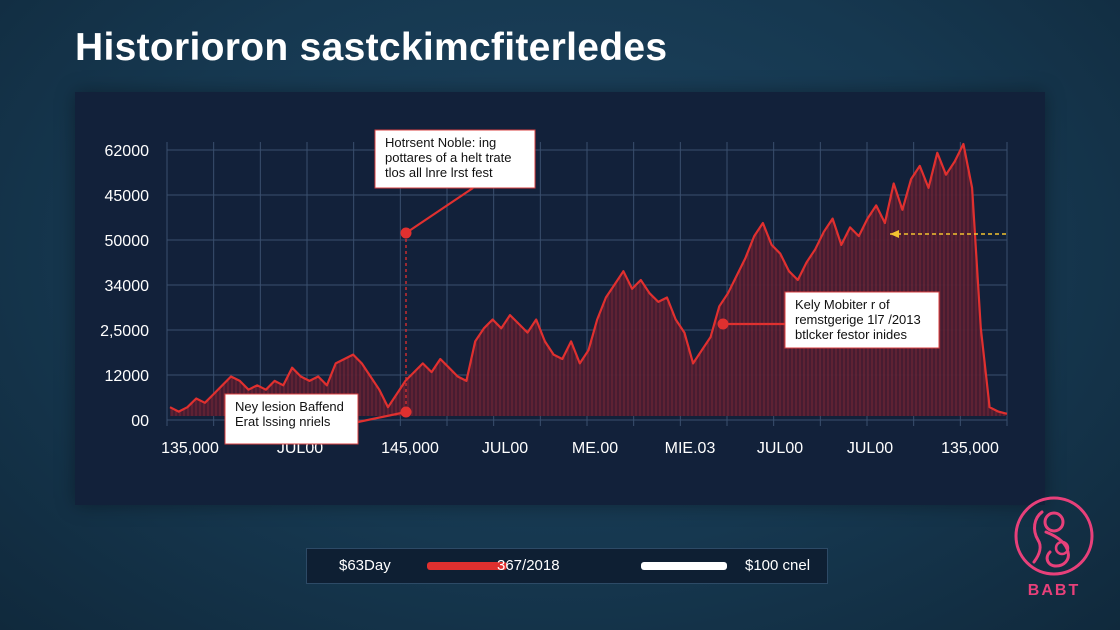 This screenshot has width=1120, height=630. Describe the element at coordinates (283, 421) in the screenshot. I see `annotation-text: Erat lssing nriels` at that location.